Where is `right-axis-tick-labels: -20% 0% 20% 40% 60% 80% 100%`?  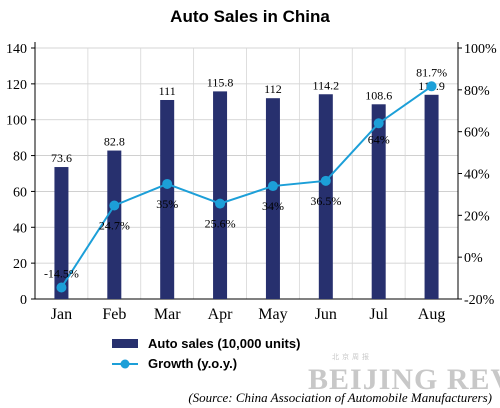 right-axis-tick-labels: -20% 0% 20% 40% 60% 80% 100% is located at coordinates (480, 175).